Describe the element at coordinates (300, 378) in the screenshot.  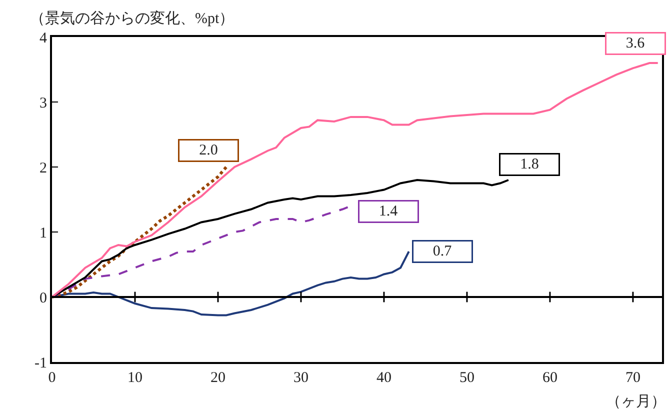
I see `x-tick-label: 30` at that location.